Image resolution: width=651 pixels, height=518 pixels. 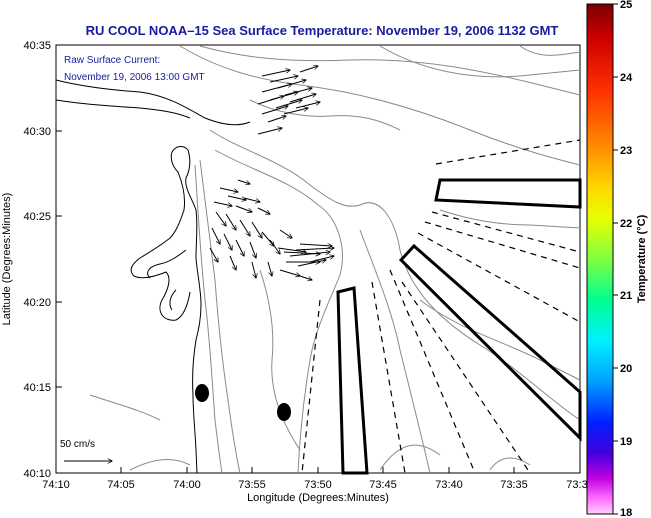 I want to click on scale-label: 50 cm/s, so click(x=77, y=444).